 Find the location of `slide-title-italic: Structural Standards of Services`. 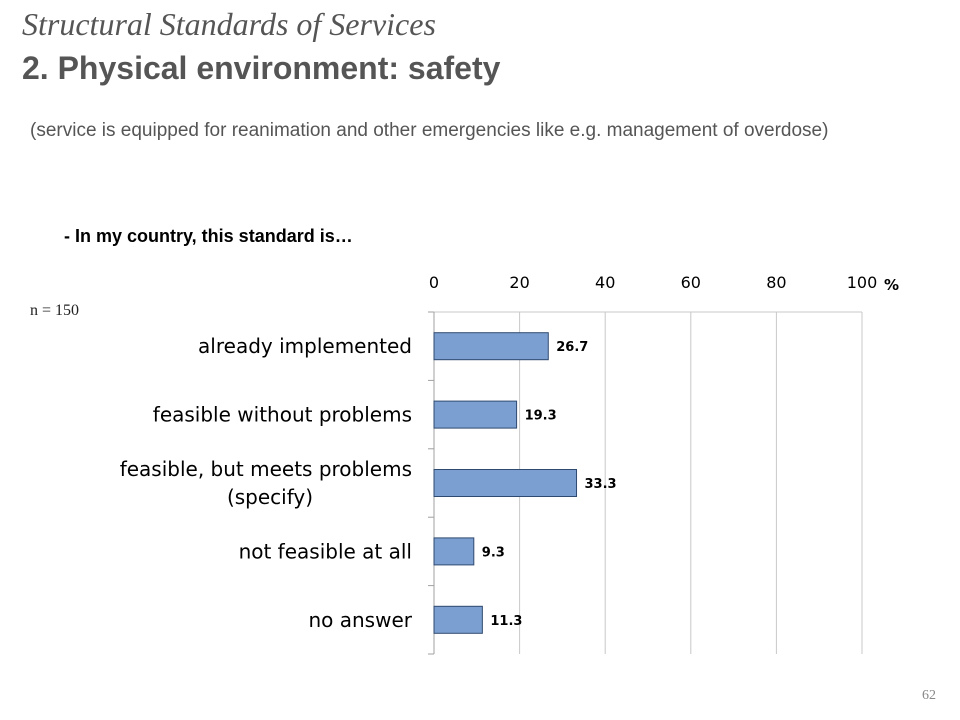

slide-title-italic: Structural Standards of Services is located at coordinates (229, 24).